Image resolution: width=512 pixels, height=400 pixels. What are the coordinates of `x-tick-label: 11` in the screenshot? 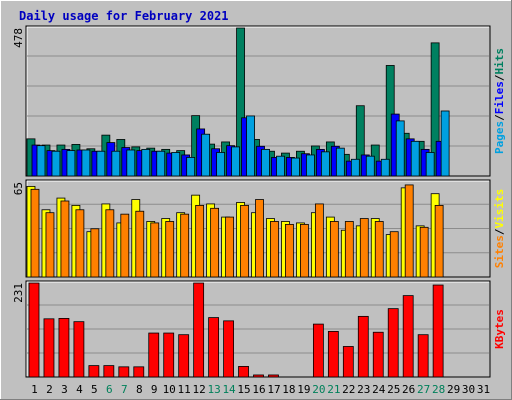 It's located at (184, 389).